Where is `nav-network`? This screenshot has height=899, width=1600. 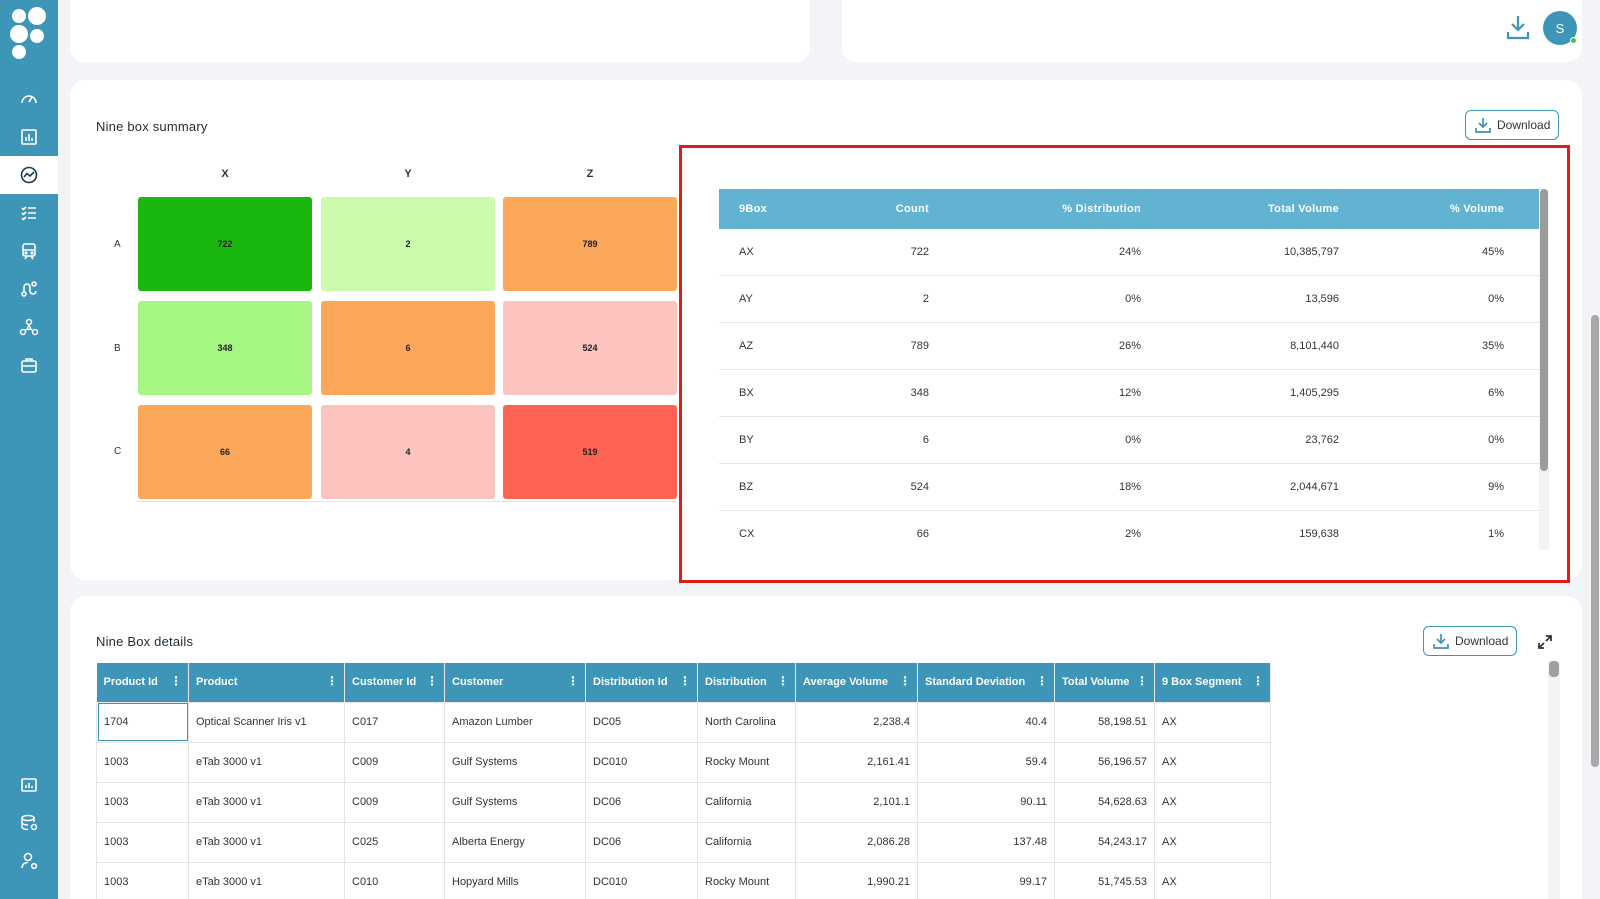 nav-network is located at coordinates (29, 327).